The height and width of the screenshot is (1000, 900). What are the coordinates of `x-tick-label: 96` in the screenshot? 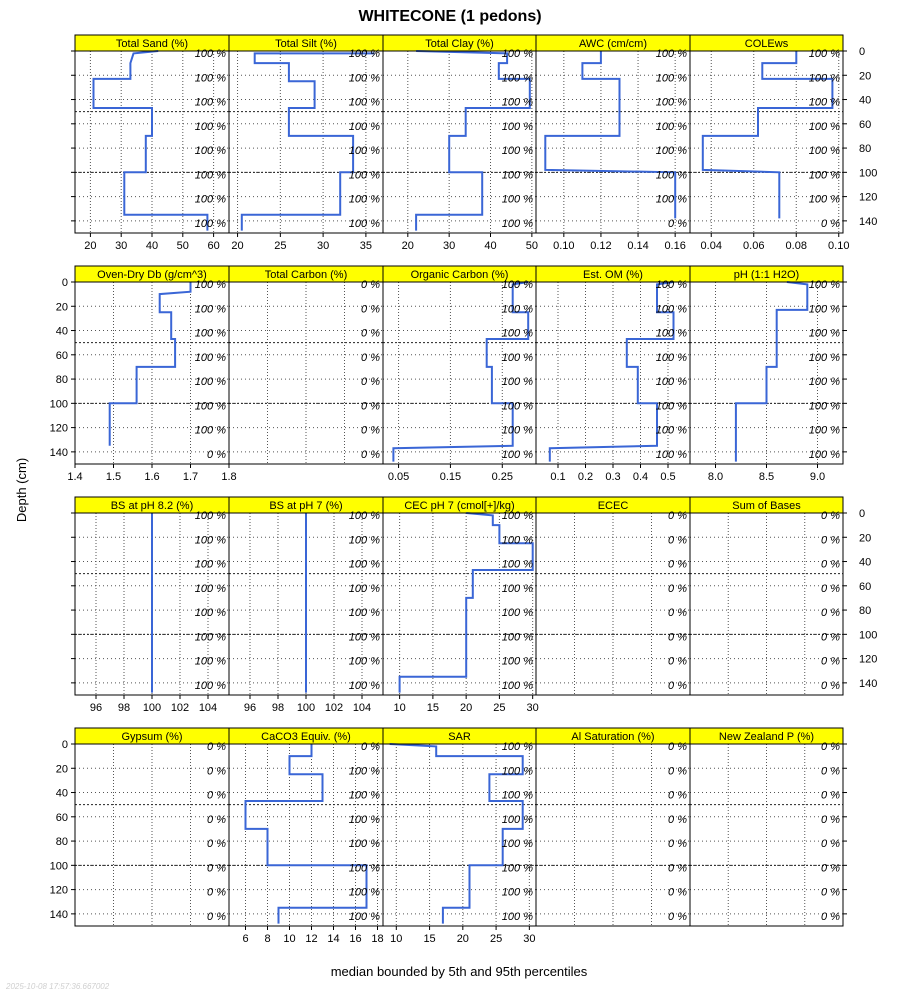 It's located at (250, 708).